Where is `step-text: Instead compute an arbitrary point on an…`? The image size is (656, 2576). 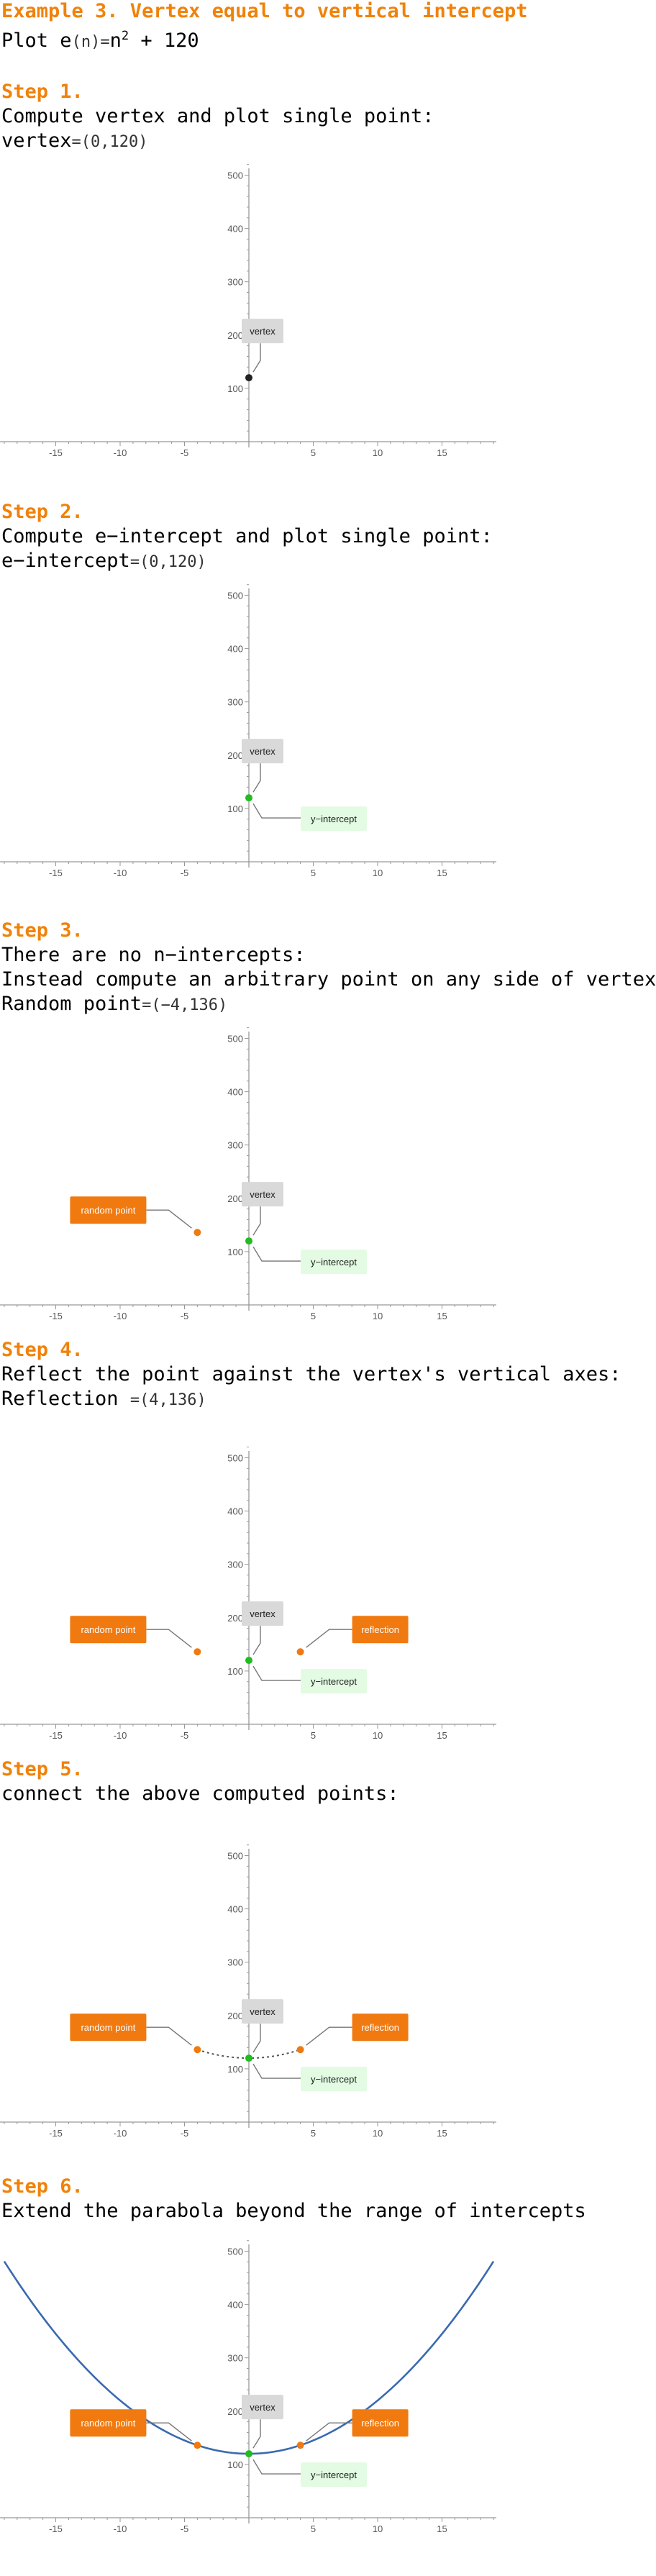 step-text: Instead compute an arbitrary point on an… is located at coordinates (328, 979).